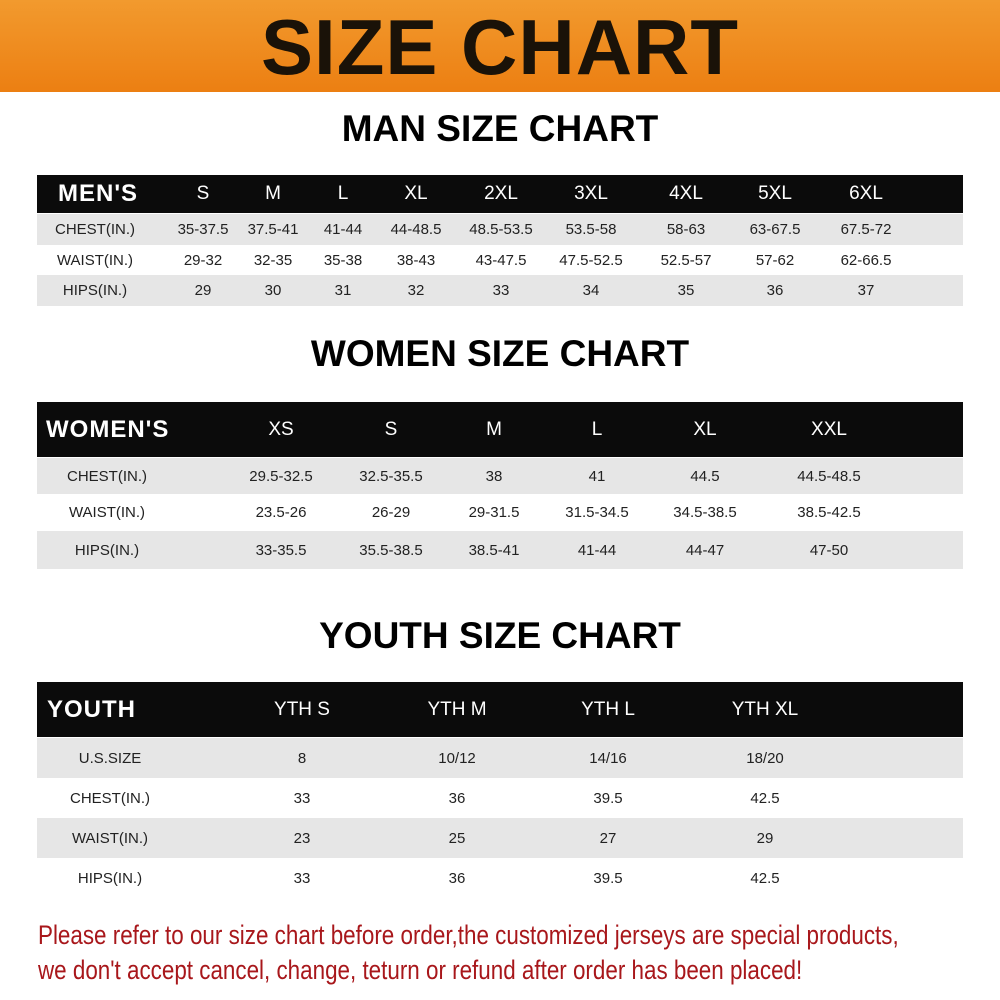  Describe the element at coordinates (457, 709) in the screenshot. I see `size-header-cell: YTH M` at that location.